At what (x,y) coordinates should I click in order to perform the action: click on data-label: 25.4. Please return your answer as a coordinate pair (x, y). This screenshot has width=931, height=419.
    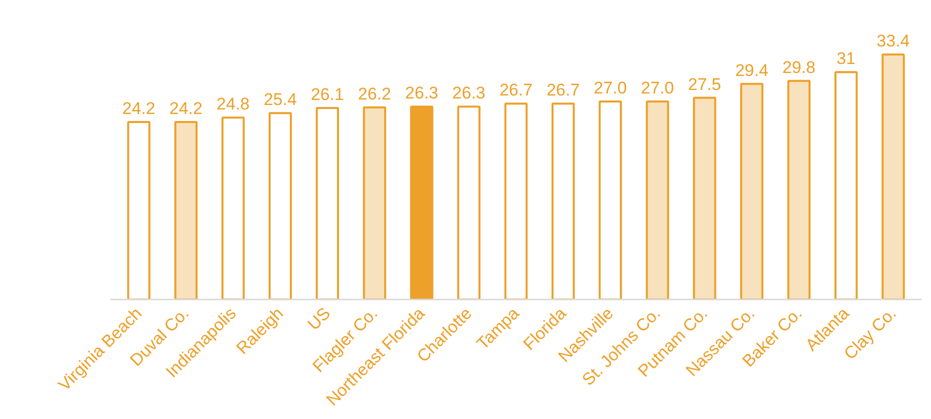
    Looking at the image, I should click on (280, 100).